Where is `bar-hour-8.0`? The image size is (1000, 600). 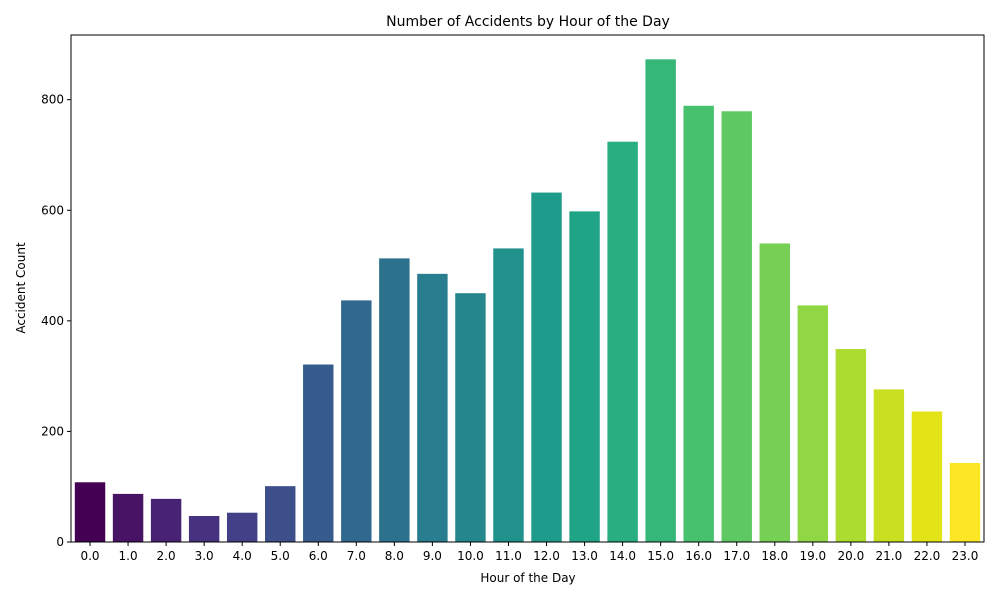
bar-hour-8.0 is located at coordinates (394, 400).